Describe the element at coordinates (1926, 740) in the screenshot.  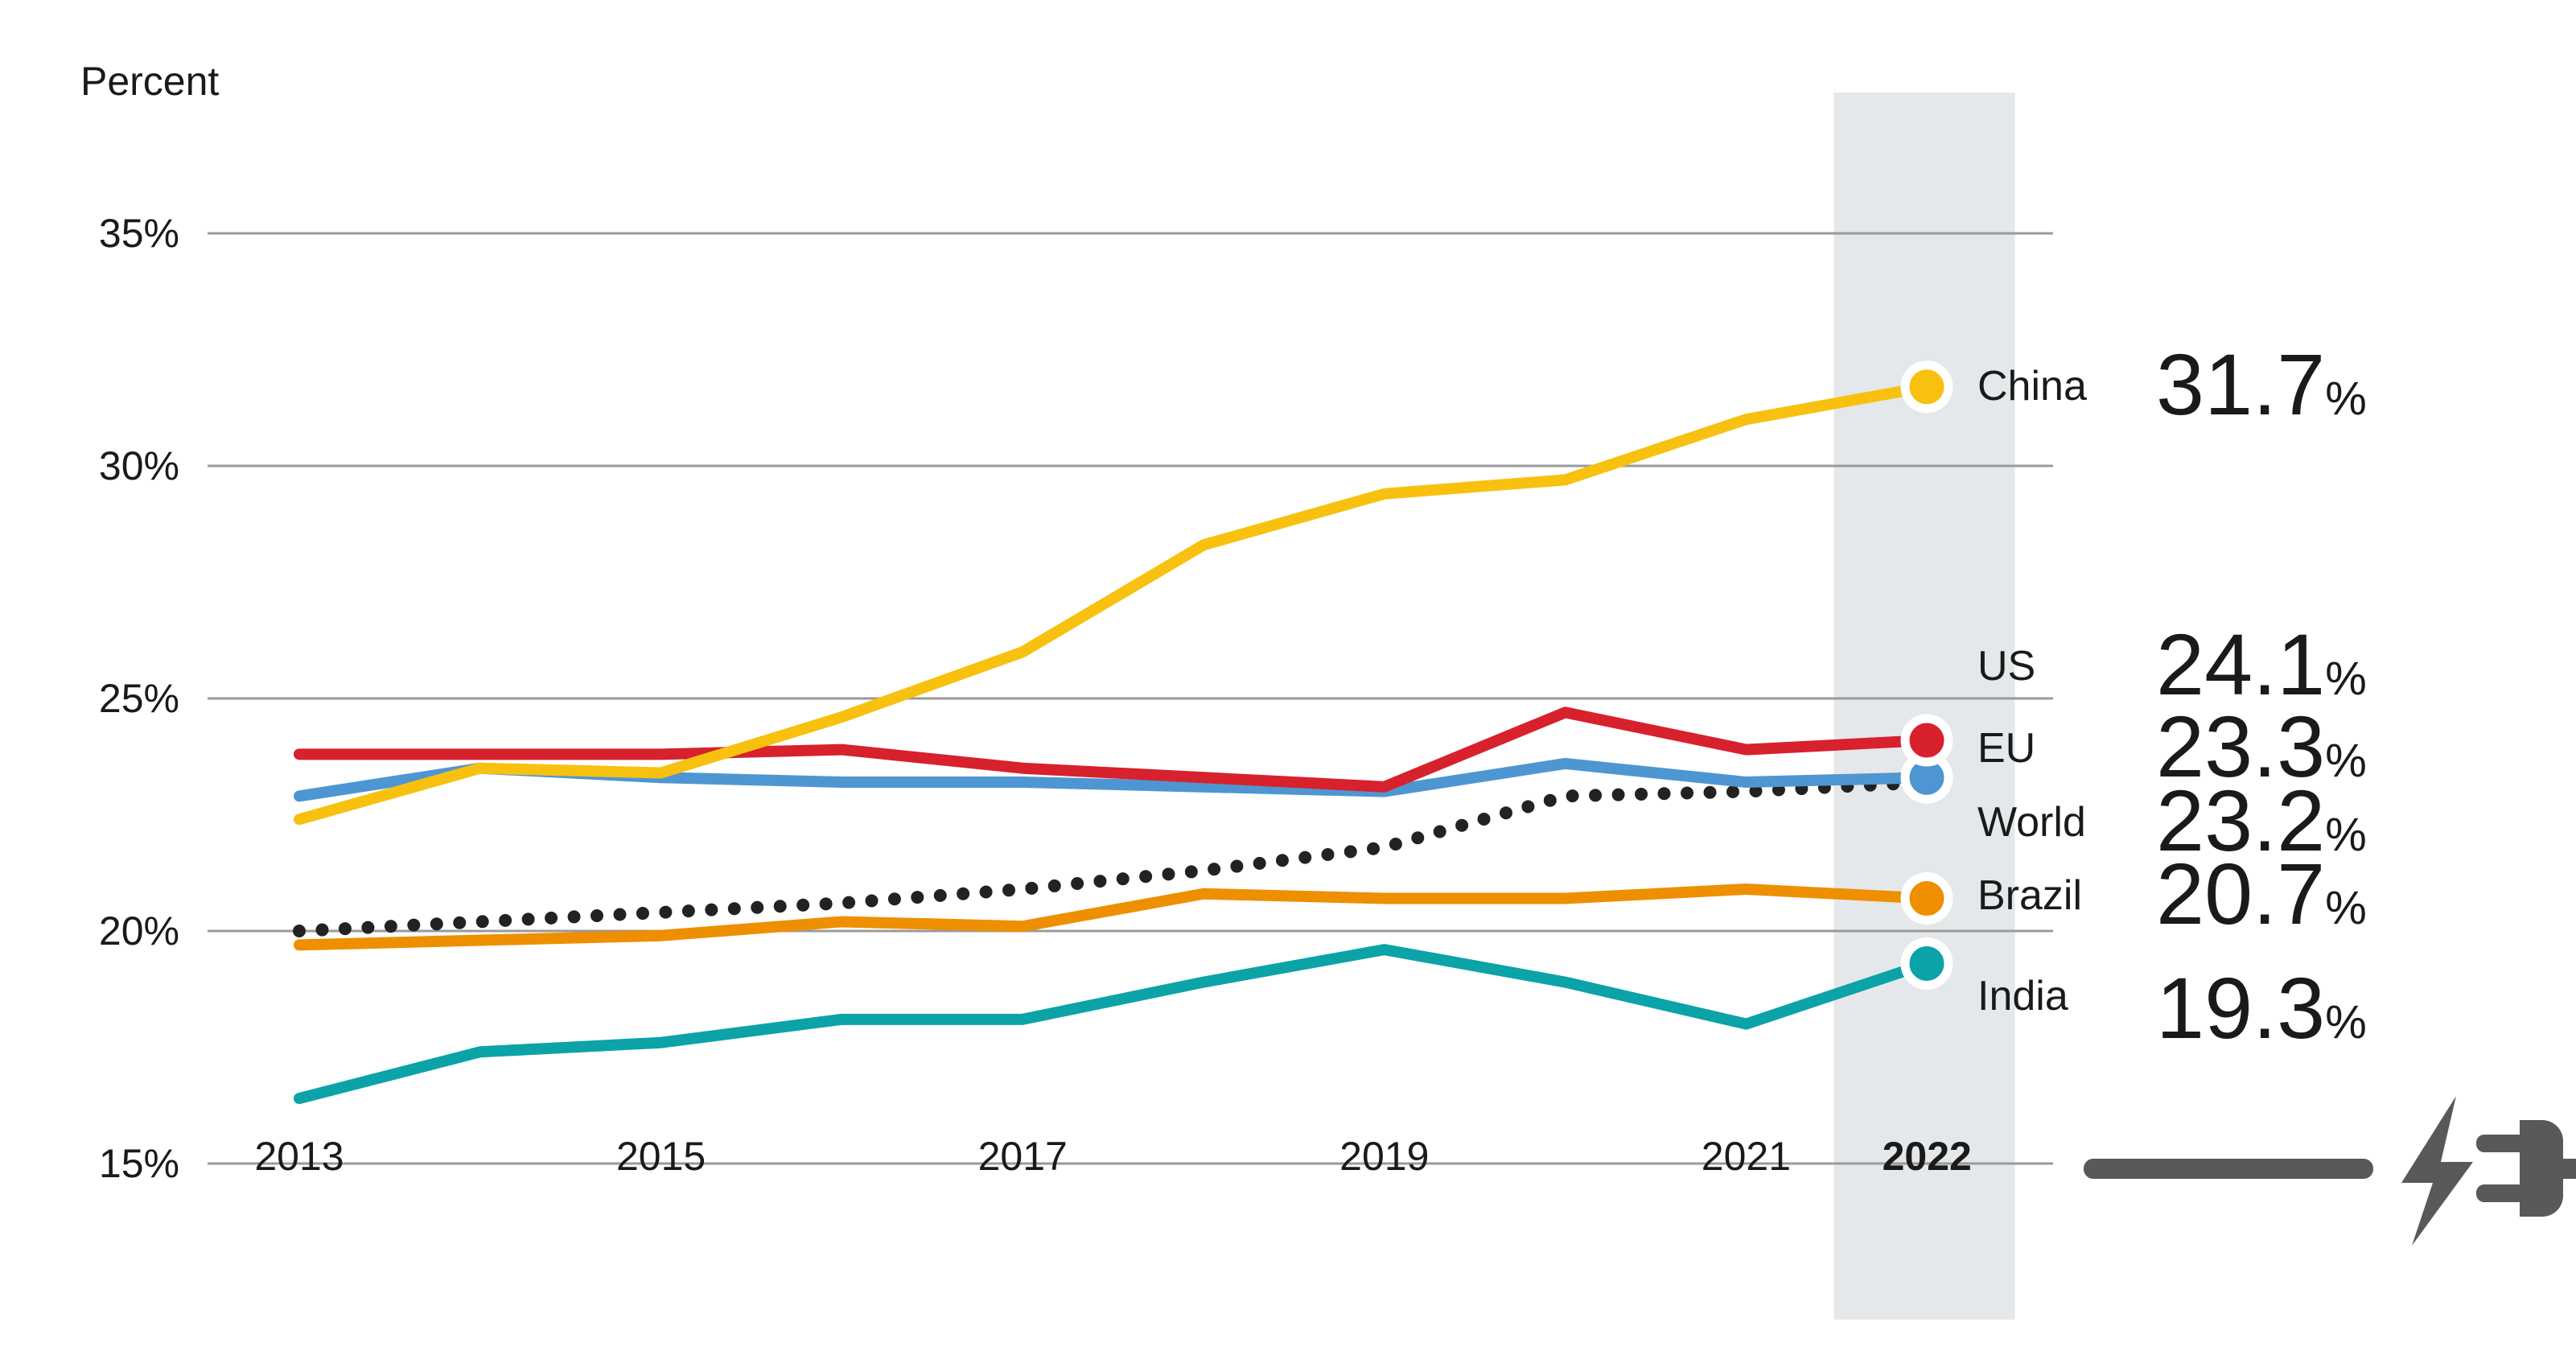
I see `end-dot-us` at that location.